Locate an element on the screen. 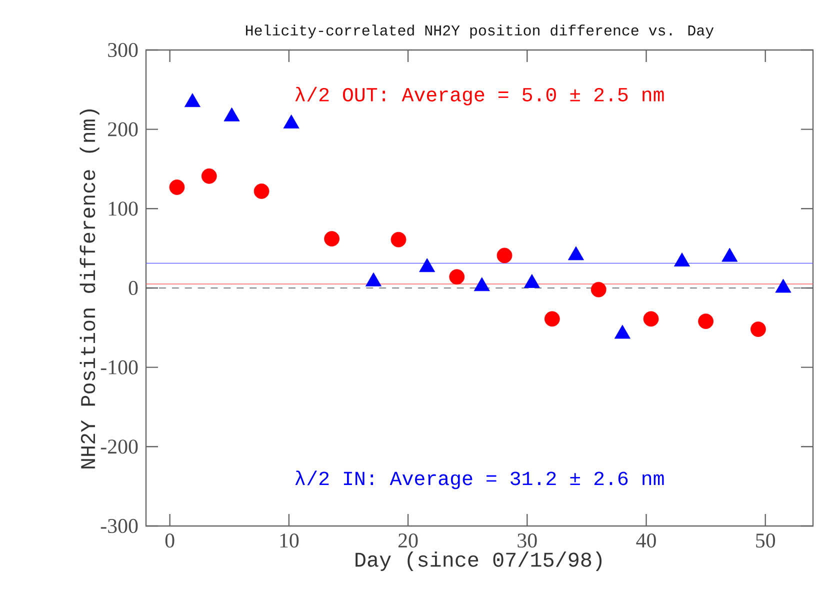 The width and height of the screenshot is (839, 597). x-tick-label: 10 is located at coordinates (289, 541).